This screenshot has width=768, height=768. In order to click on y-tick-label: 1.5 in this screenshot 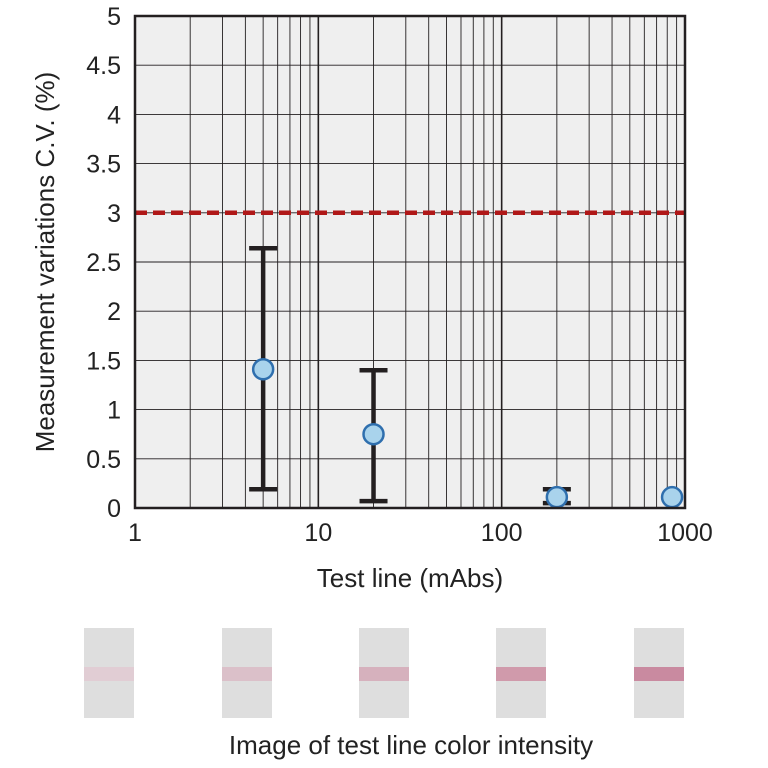, I will do `click(103, 361)`.